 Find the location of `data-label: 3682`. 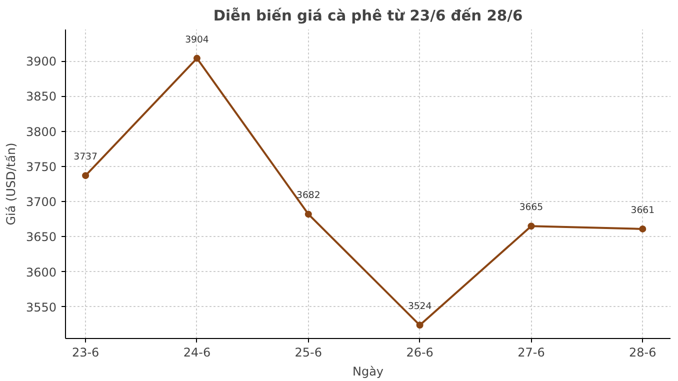

data-label: 3682 is located at coordinates (308, 196).